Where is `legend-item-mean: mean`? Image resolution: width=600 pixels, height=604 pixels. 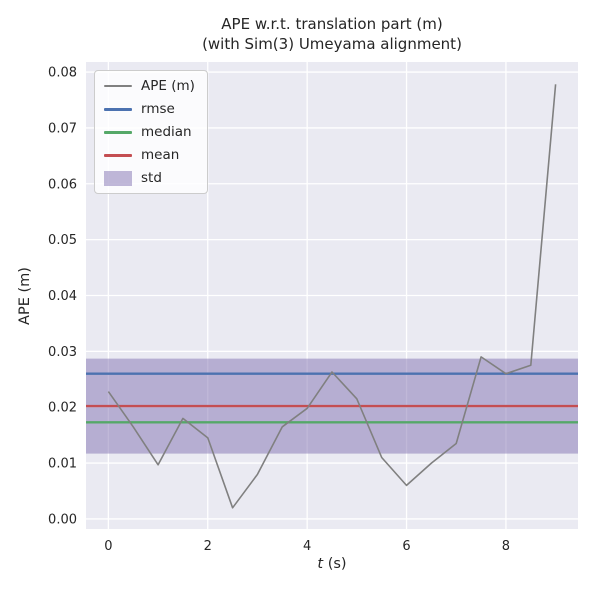
legend-item-mean: mean is located at coordinates (149, 155).